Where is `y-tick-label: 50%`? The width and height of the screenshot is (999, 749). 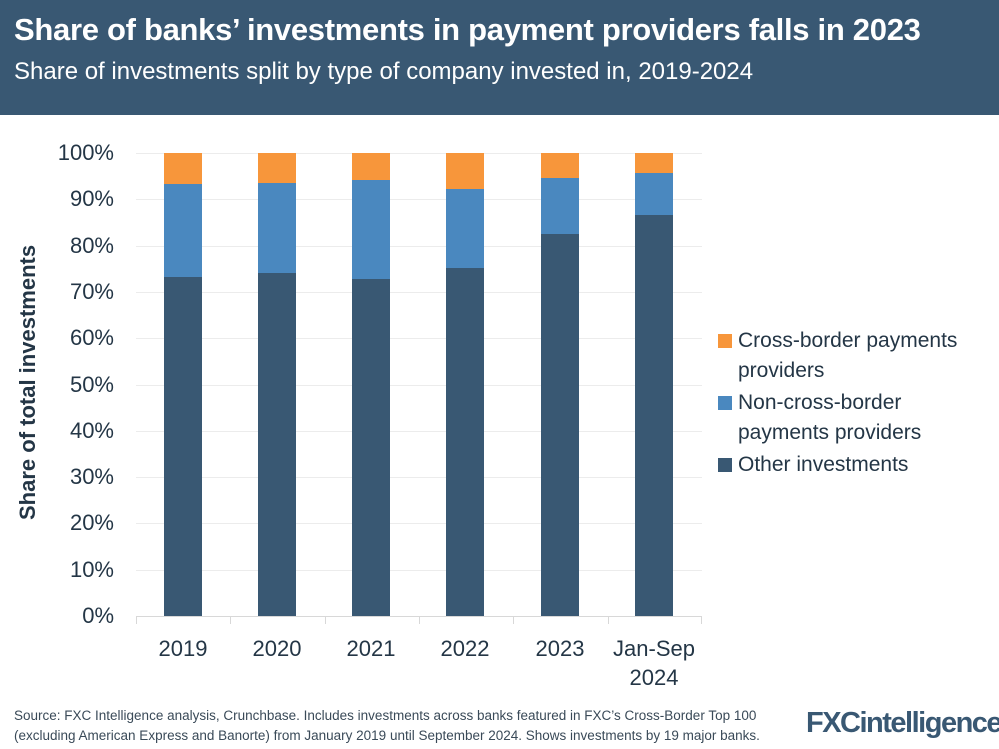
y-tick-label: 50% is located at coordinates (91, 384).